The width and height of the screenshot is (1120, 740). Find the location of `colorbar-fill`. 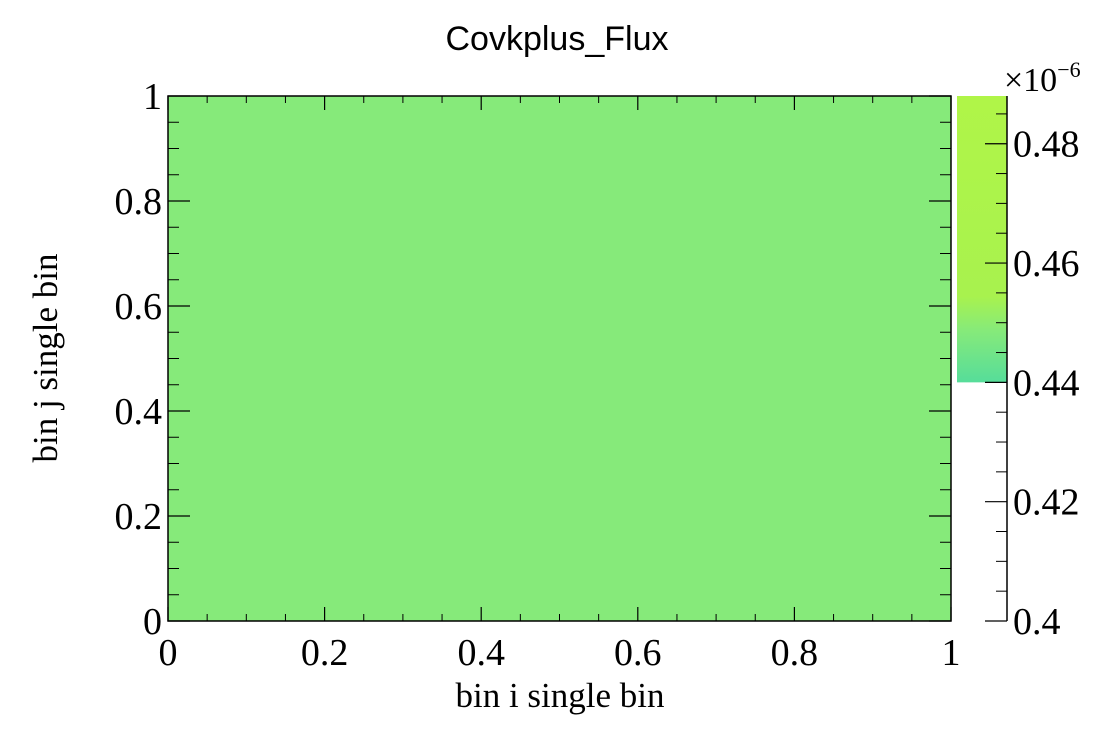

colorbar-fill is located at coordinates (982, 239).